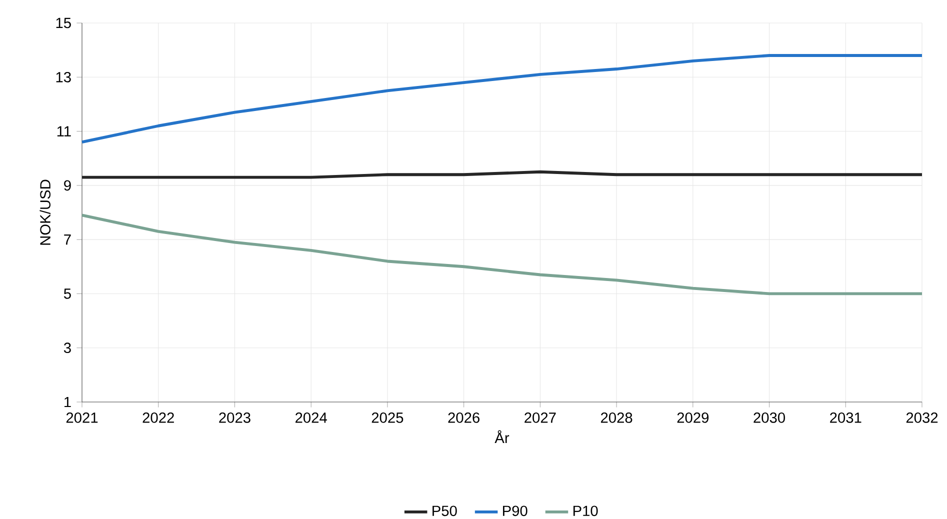  What do you see at coordinates (64, 131) in the screenshot?
I see `y-tick-label: 11` at bounding box center [64, 131].